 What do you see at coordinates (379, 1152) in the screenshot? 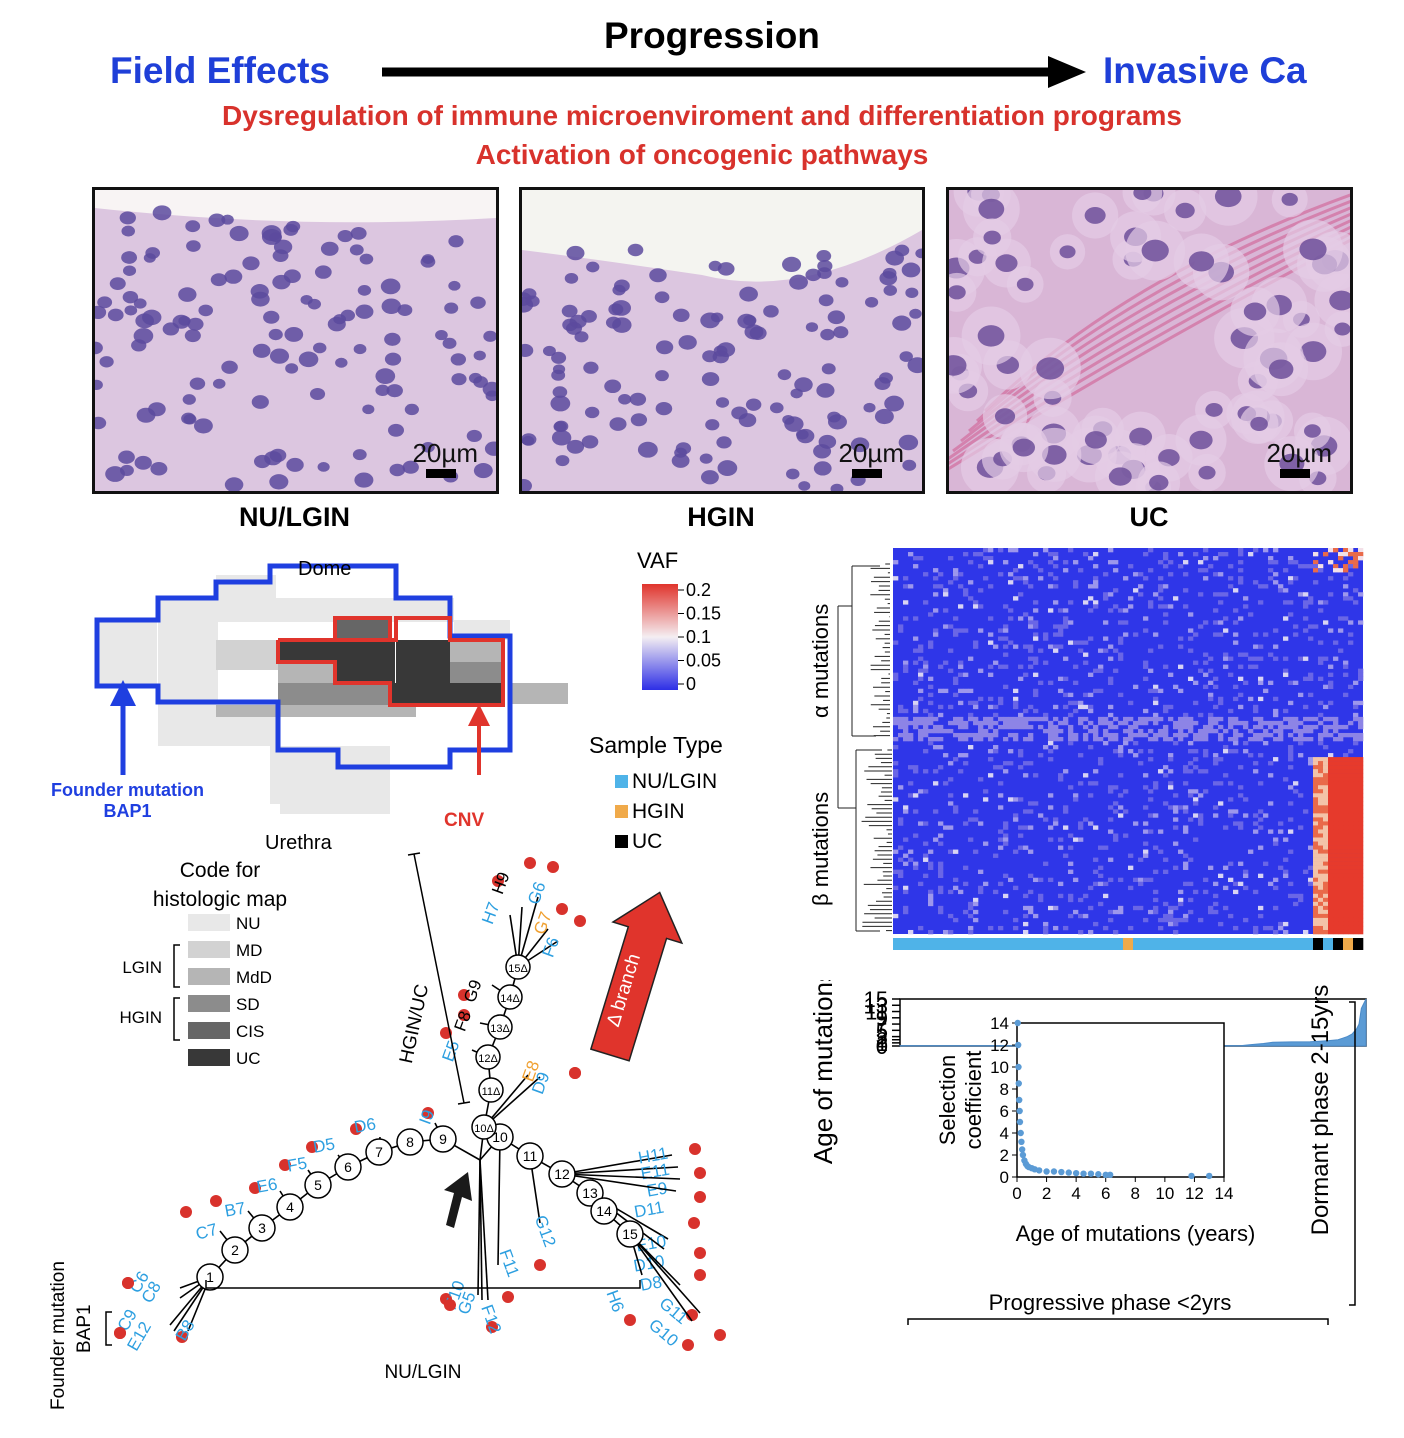
I see `tree-node-label: 7` at bounding box center [379, 1152].